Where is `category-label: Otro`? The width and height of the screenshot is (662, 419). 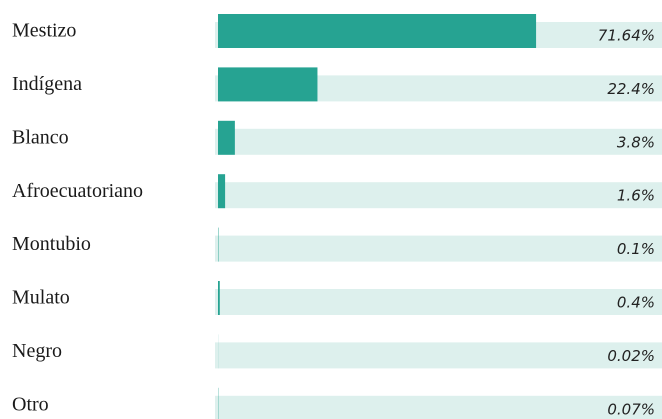
category-label: Otro is located at coordinates (30, 404).